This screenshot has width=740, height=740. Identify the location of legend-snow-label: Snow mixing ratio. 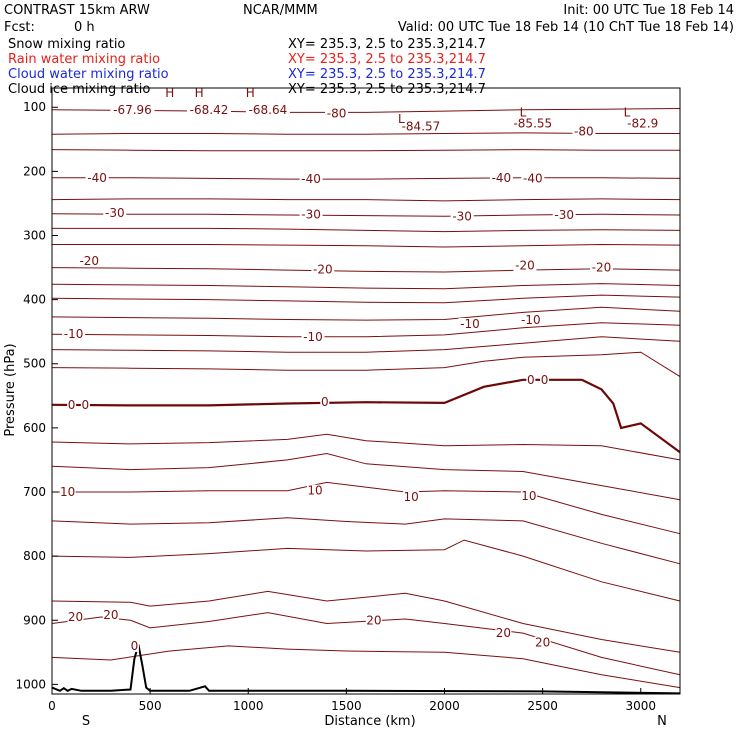
(66, 44).